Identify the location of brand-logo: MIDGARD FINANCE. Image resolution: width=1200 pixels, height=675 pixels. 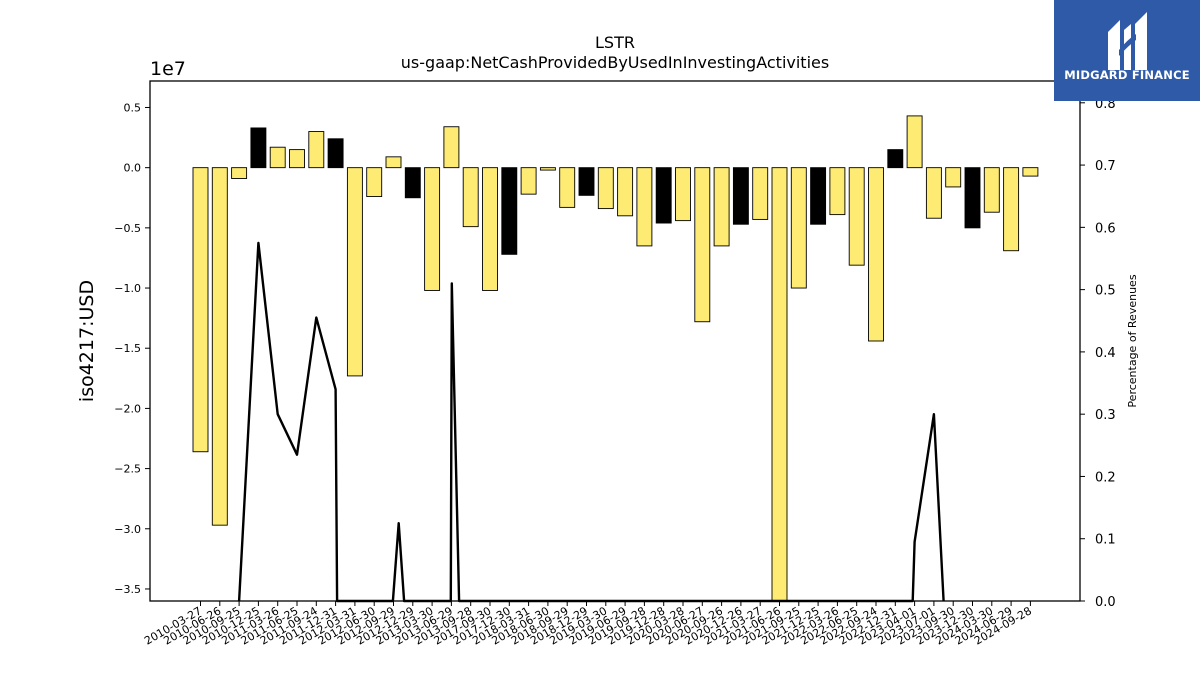
(1127, 50).